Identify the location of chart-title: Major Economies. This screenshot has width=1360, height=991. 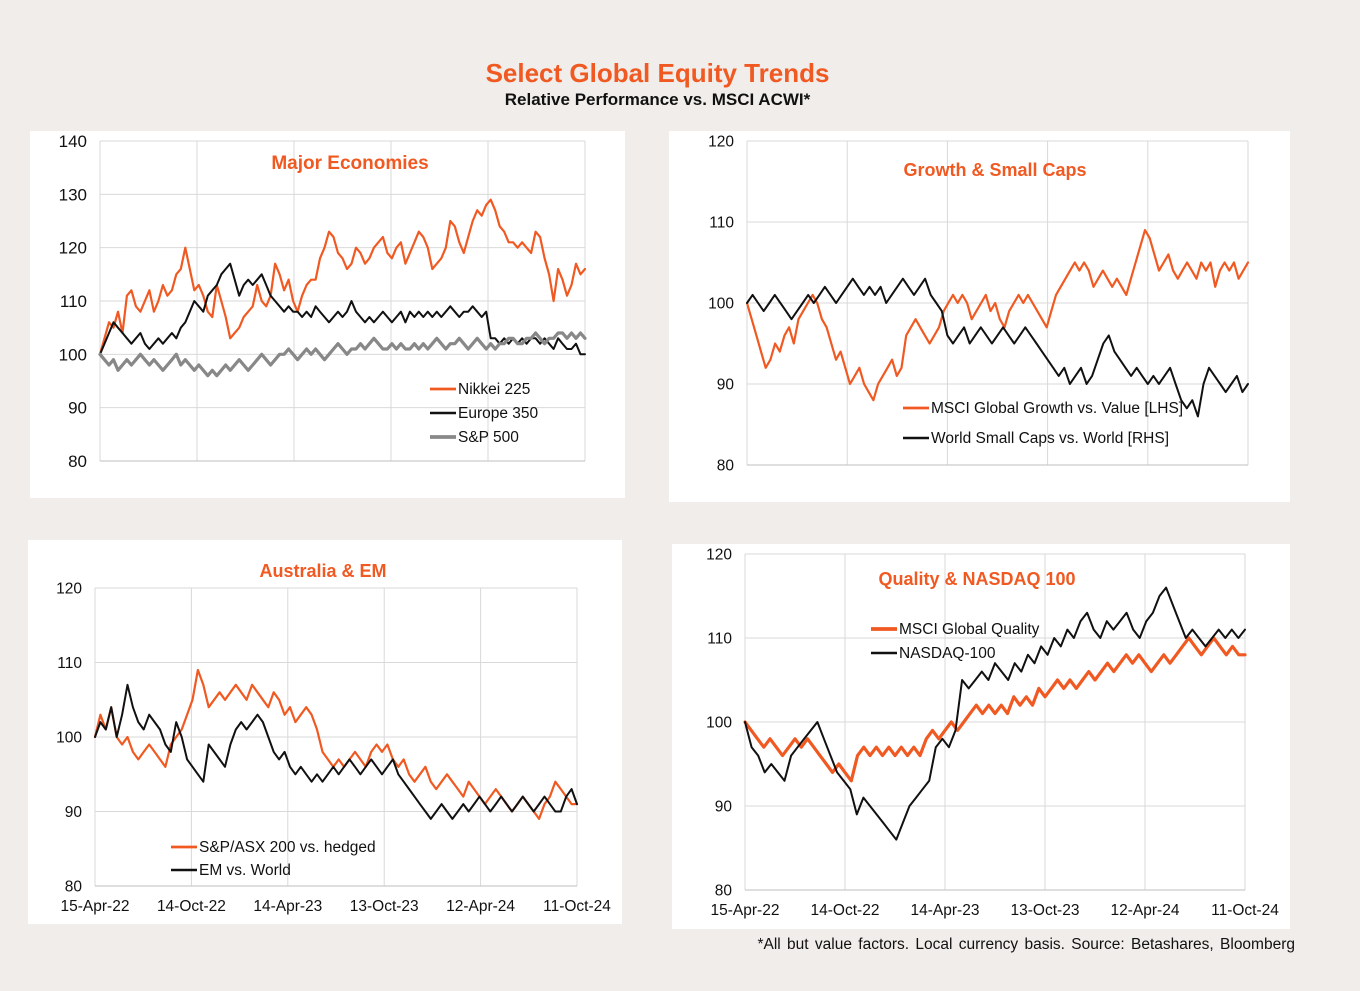
(349, 163).